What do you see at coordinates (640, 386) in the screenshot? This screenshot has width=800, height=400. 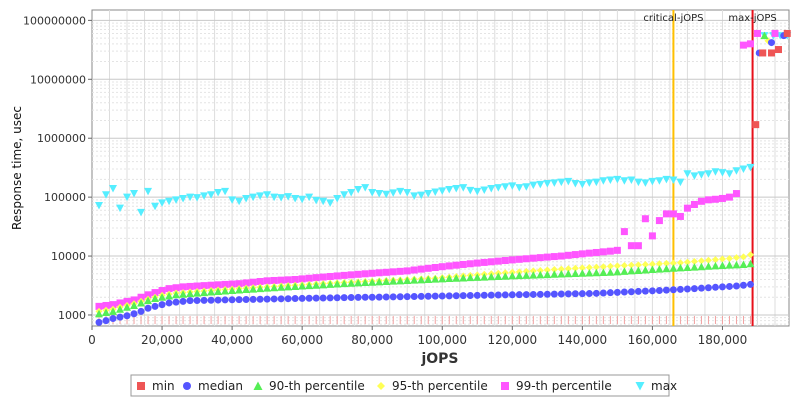 I see `legend-swatch-max` at bounding box center [640, 386].